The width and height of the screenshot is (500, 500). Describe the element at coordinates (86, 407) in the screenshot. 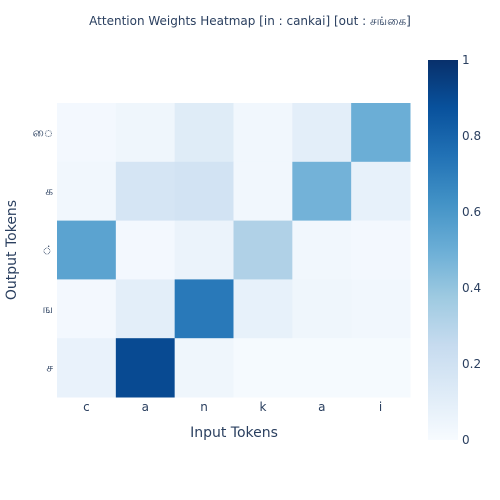

I see `x-tick-label: c` at that location.